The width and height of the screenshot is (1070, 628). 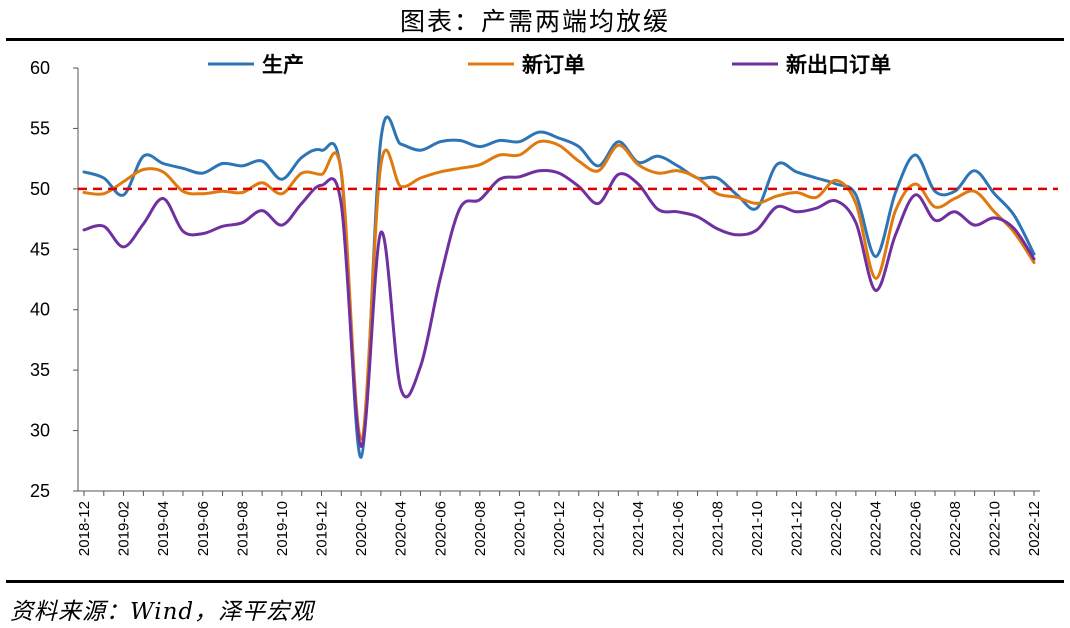 What do you see at coordinates (480, 528) in the screenshot?
I see `x-tick-label: 2020-08` at bounding box center [480, 528].